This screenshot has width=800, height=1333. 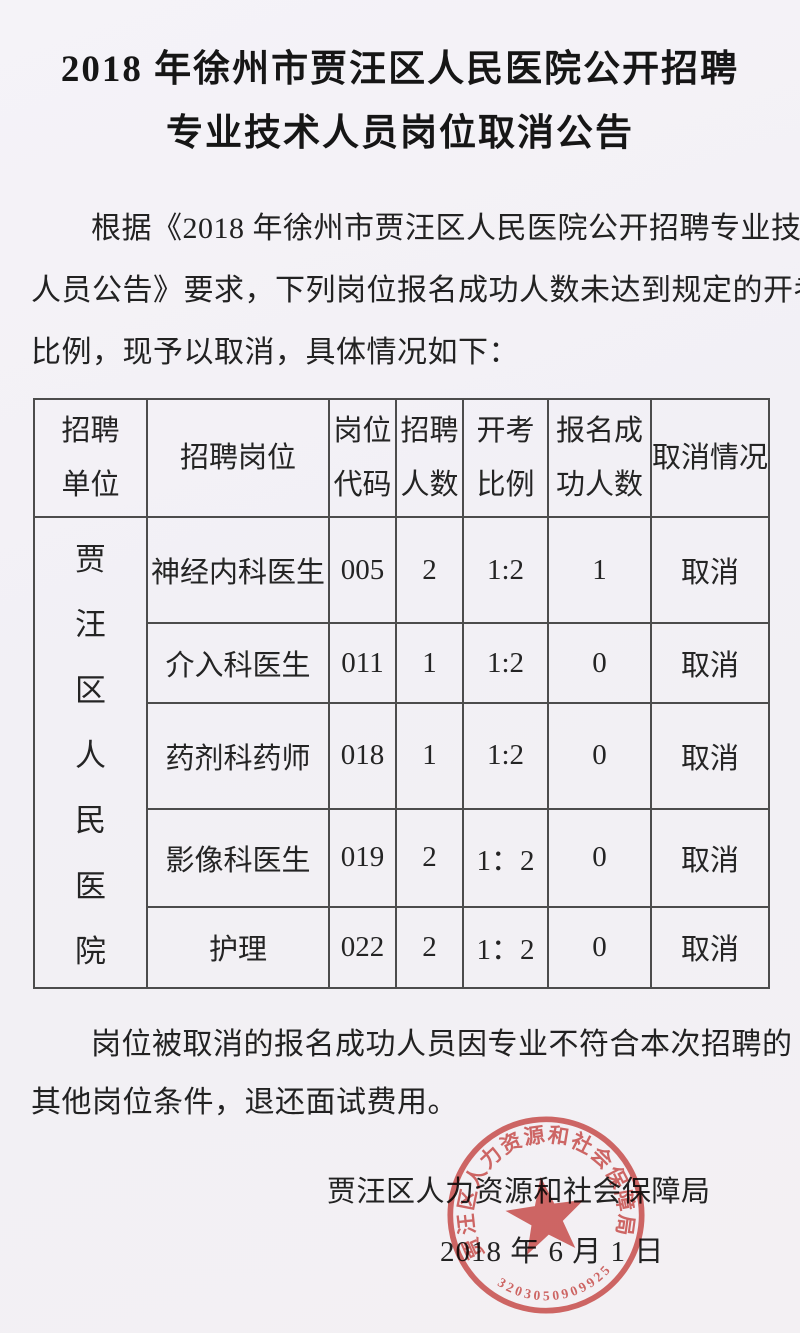 What do you see at coordinates (599, 458) in the screenshot?
I see `header-successful-applicants: 报名成 功人数` at bounding box center [599, 458].